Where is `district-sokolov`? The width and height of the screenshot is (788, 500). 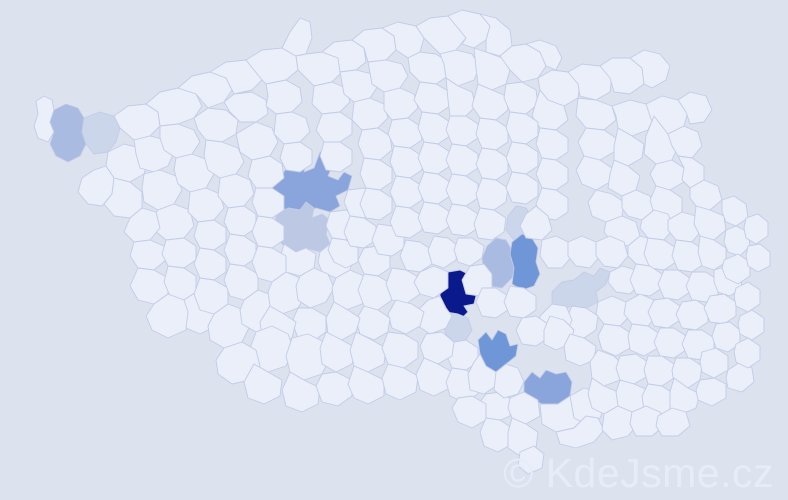
district-sokolov is located at coordinates (101, 133).